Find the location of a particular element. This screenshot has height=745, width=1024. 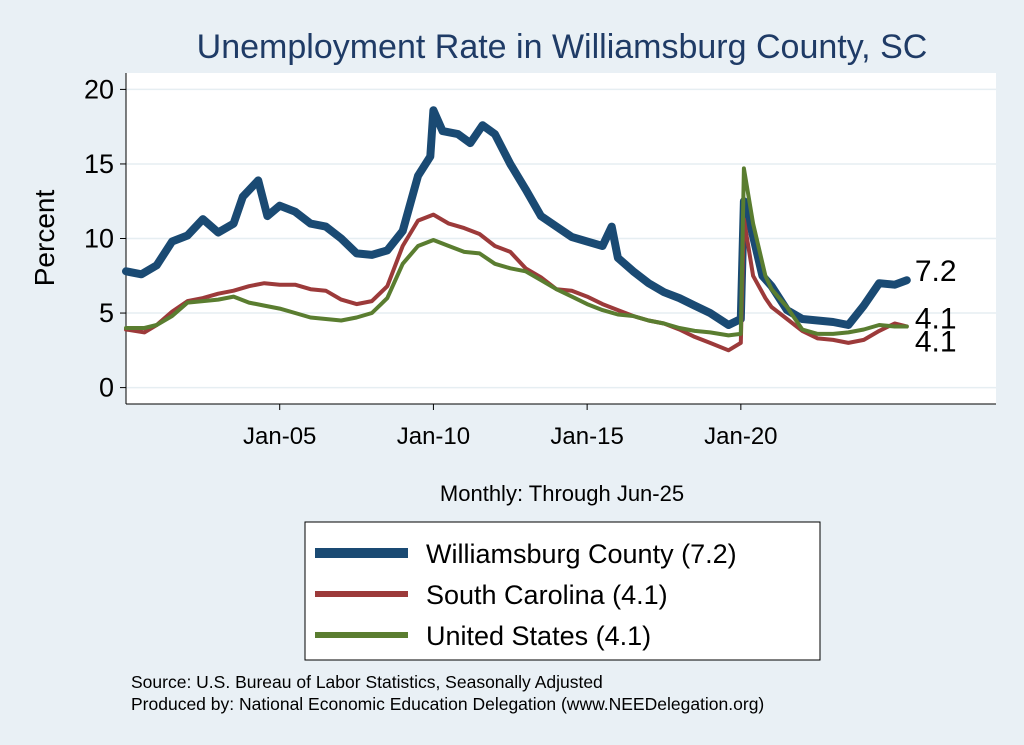

y-tick-label: 5 is located at coordinates (106, 313).